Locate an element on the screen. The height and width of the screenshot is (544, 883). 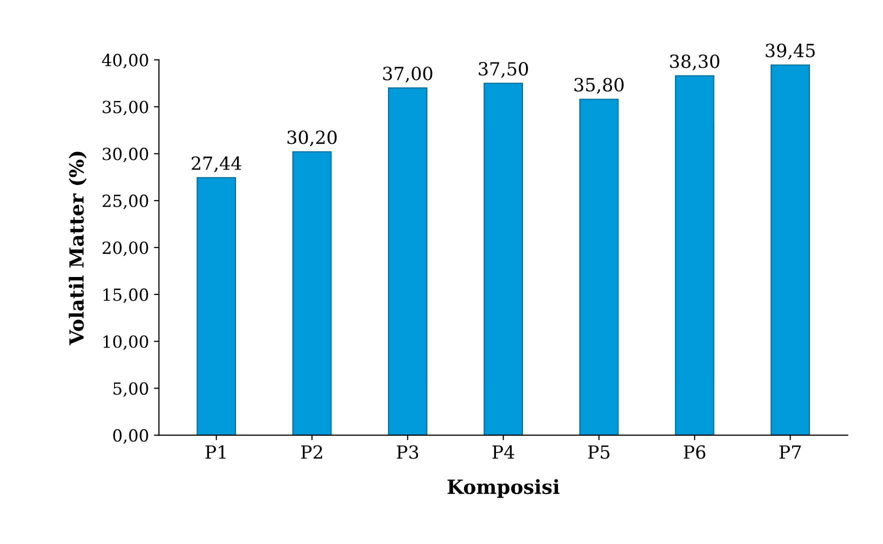
x-axis-title: Komposisi is located at coordinates (504, 488).